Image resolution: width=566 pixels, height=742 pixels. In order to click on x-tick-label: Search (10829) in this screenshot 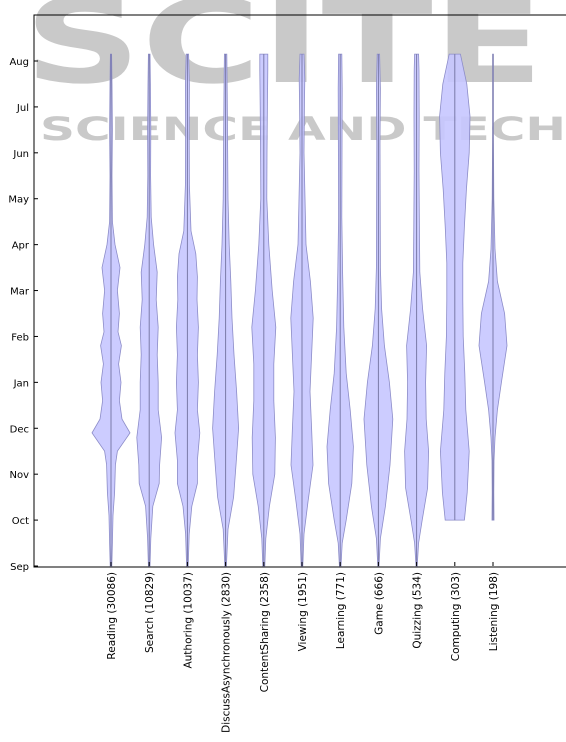, I will do `click(150, 612)`.